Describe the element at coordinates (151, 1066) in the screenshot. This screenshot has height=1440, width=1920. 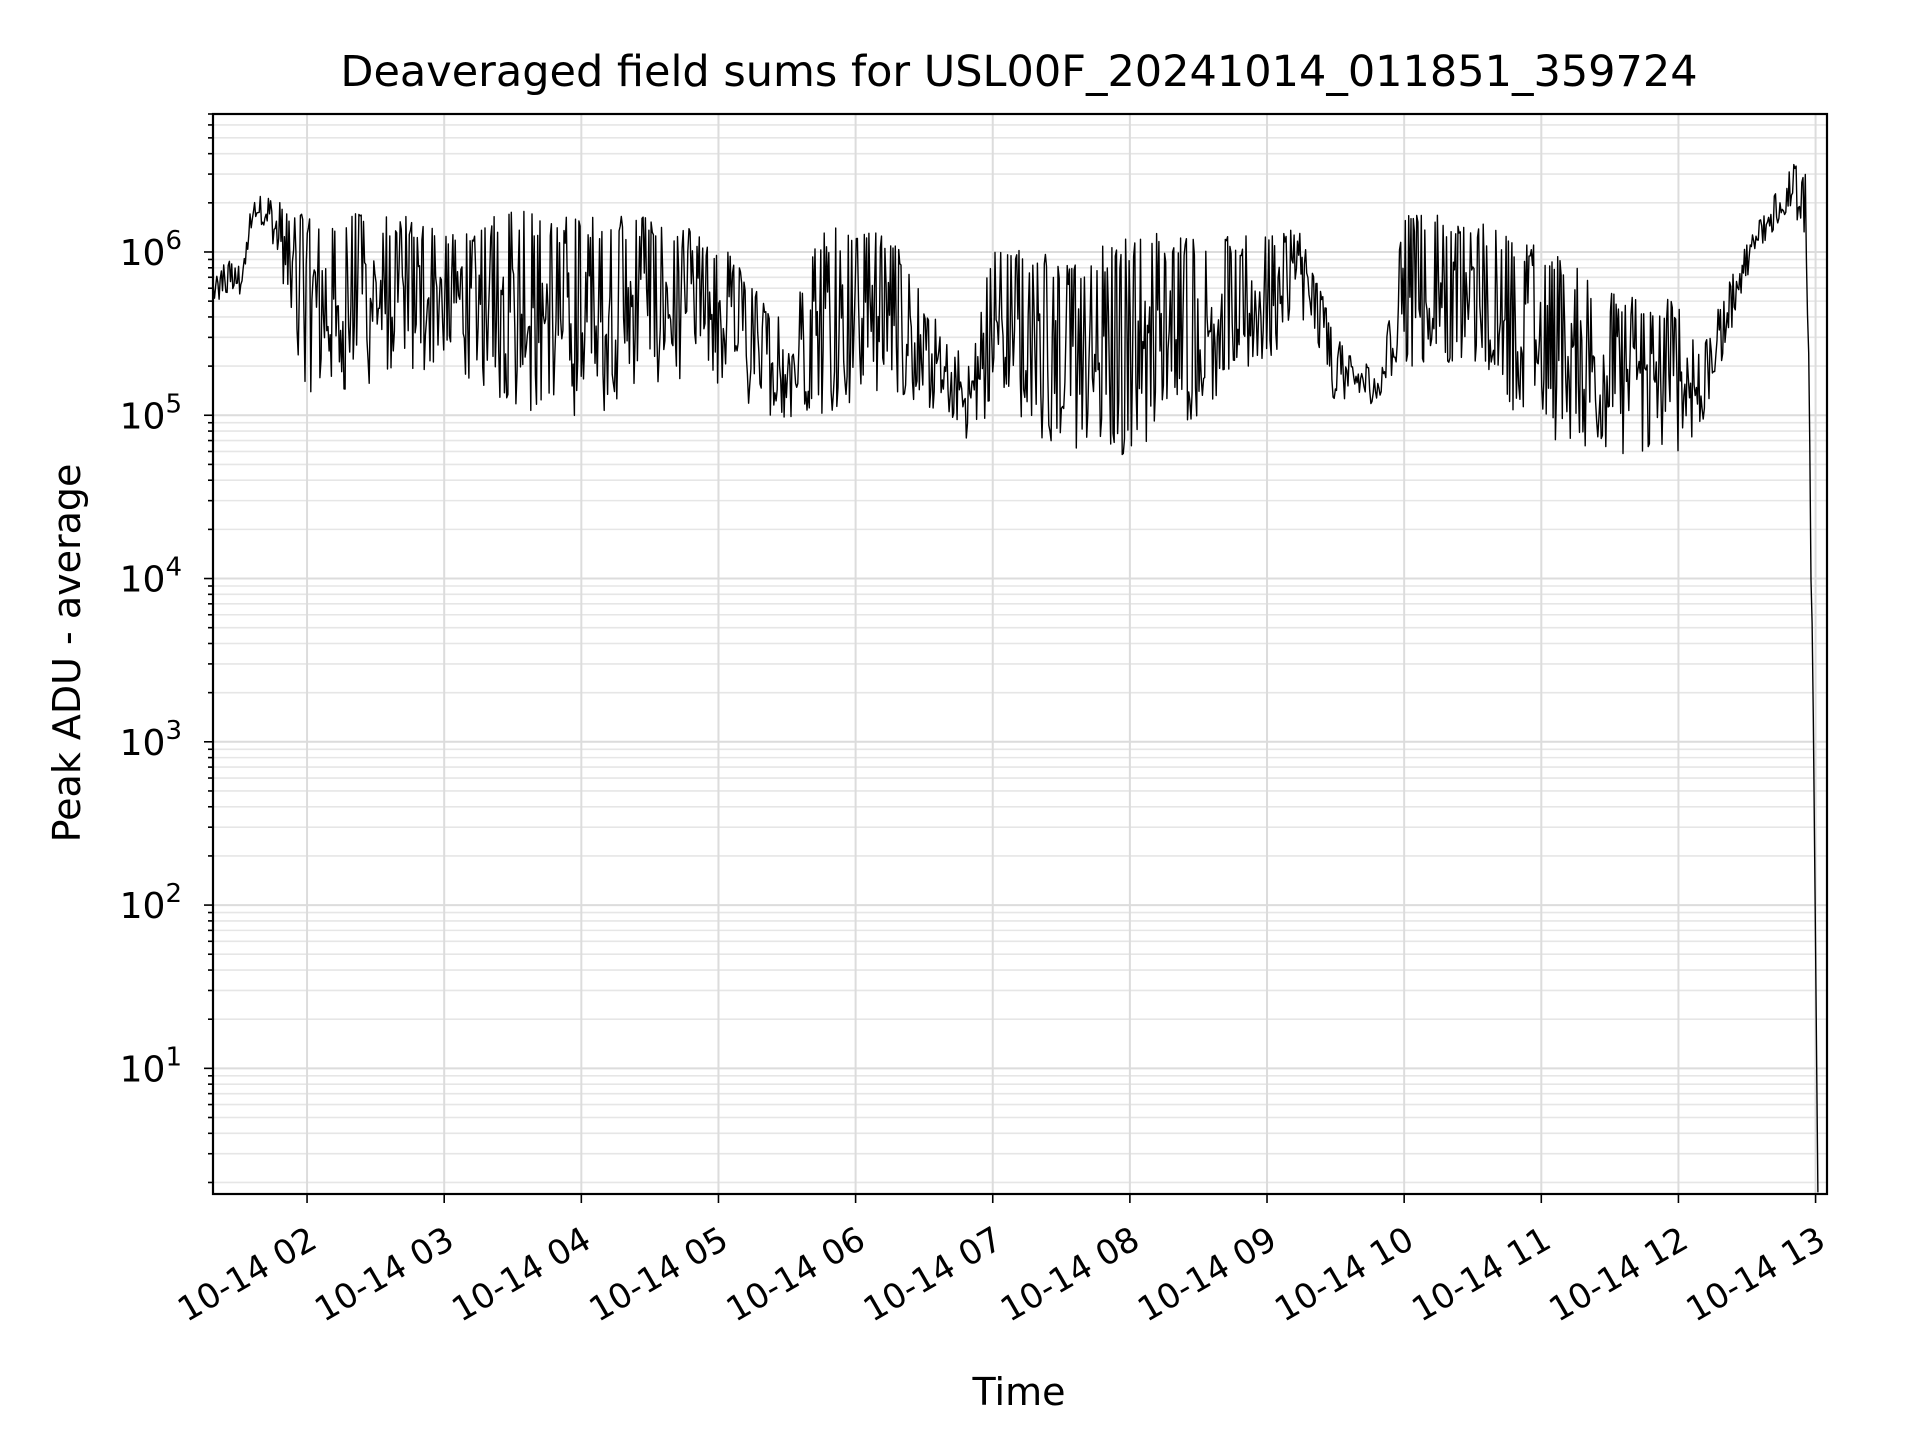
I see `y-tick-label: 10¹` at that location.